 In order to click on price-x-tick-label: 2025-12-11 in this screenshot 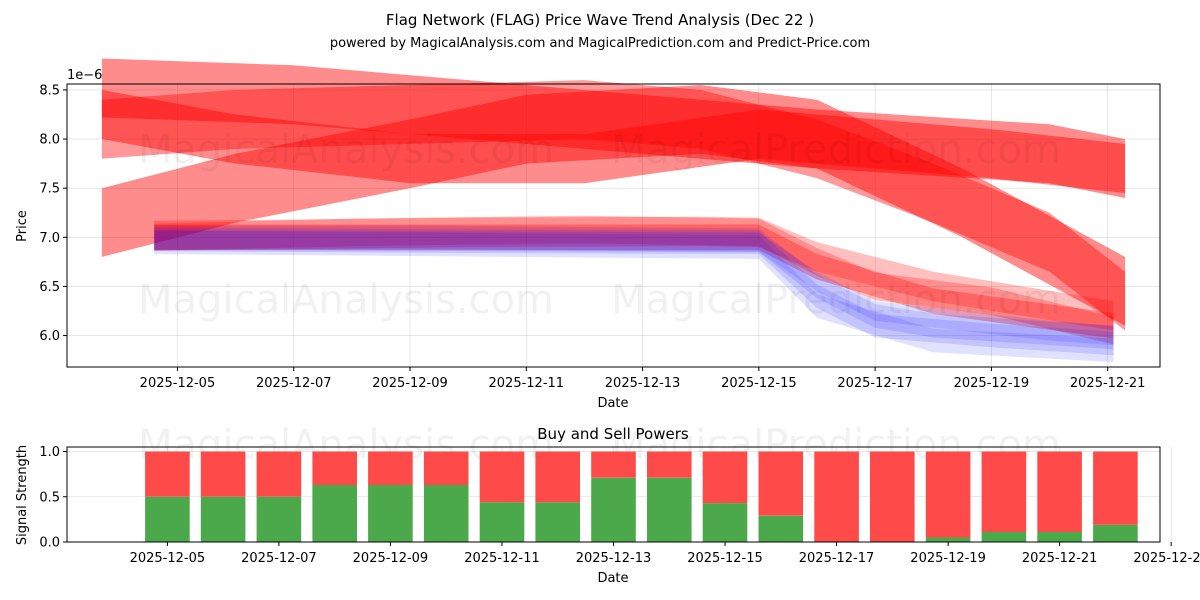, I will do `click(527, 383)`.